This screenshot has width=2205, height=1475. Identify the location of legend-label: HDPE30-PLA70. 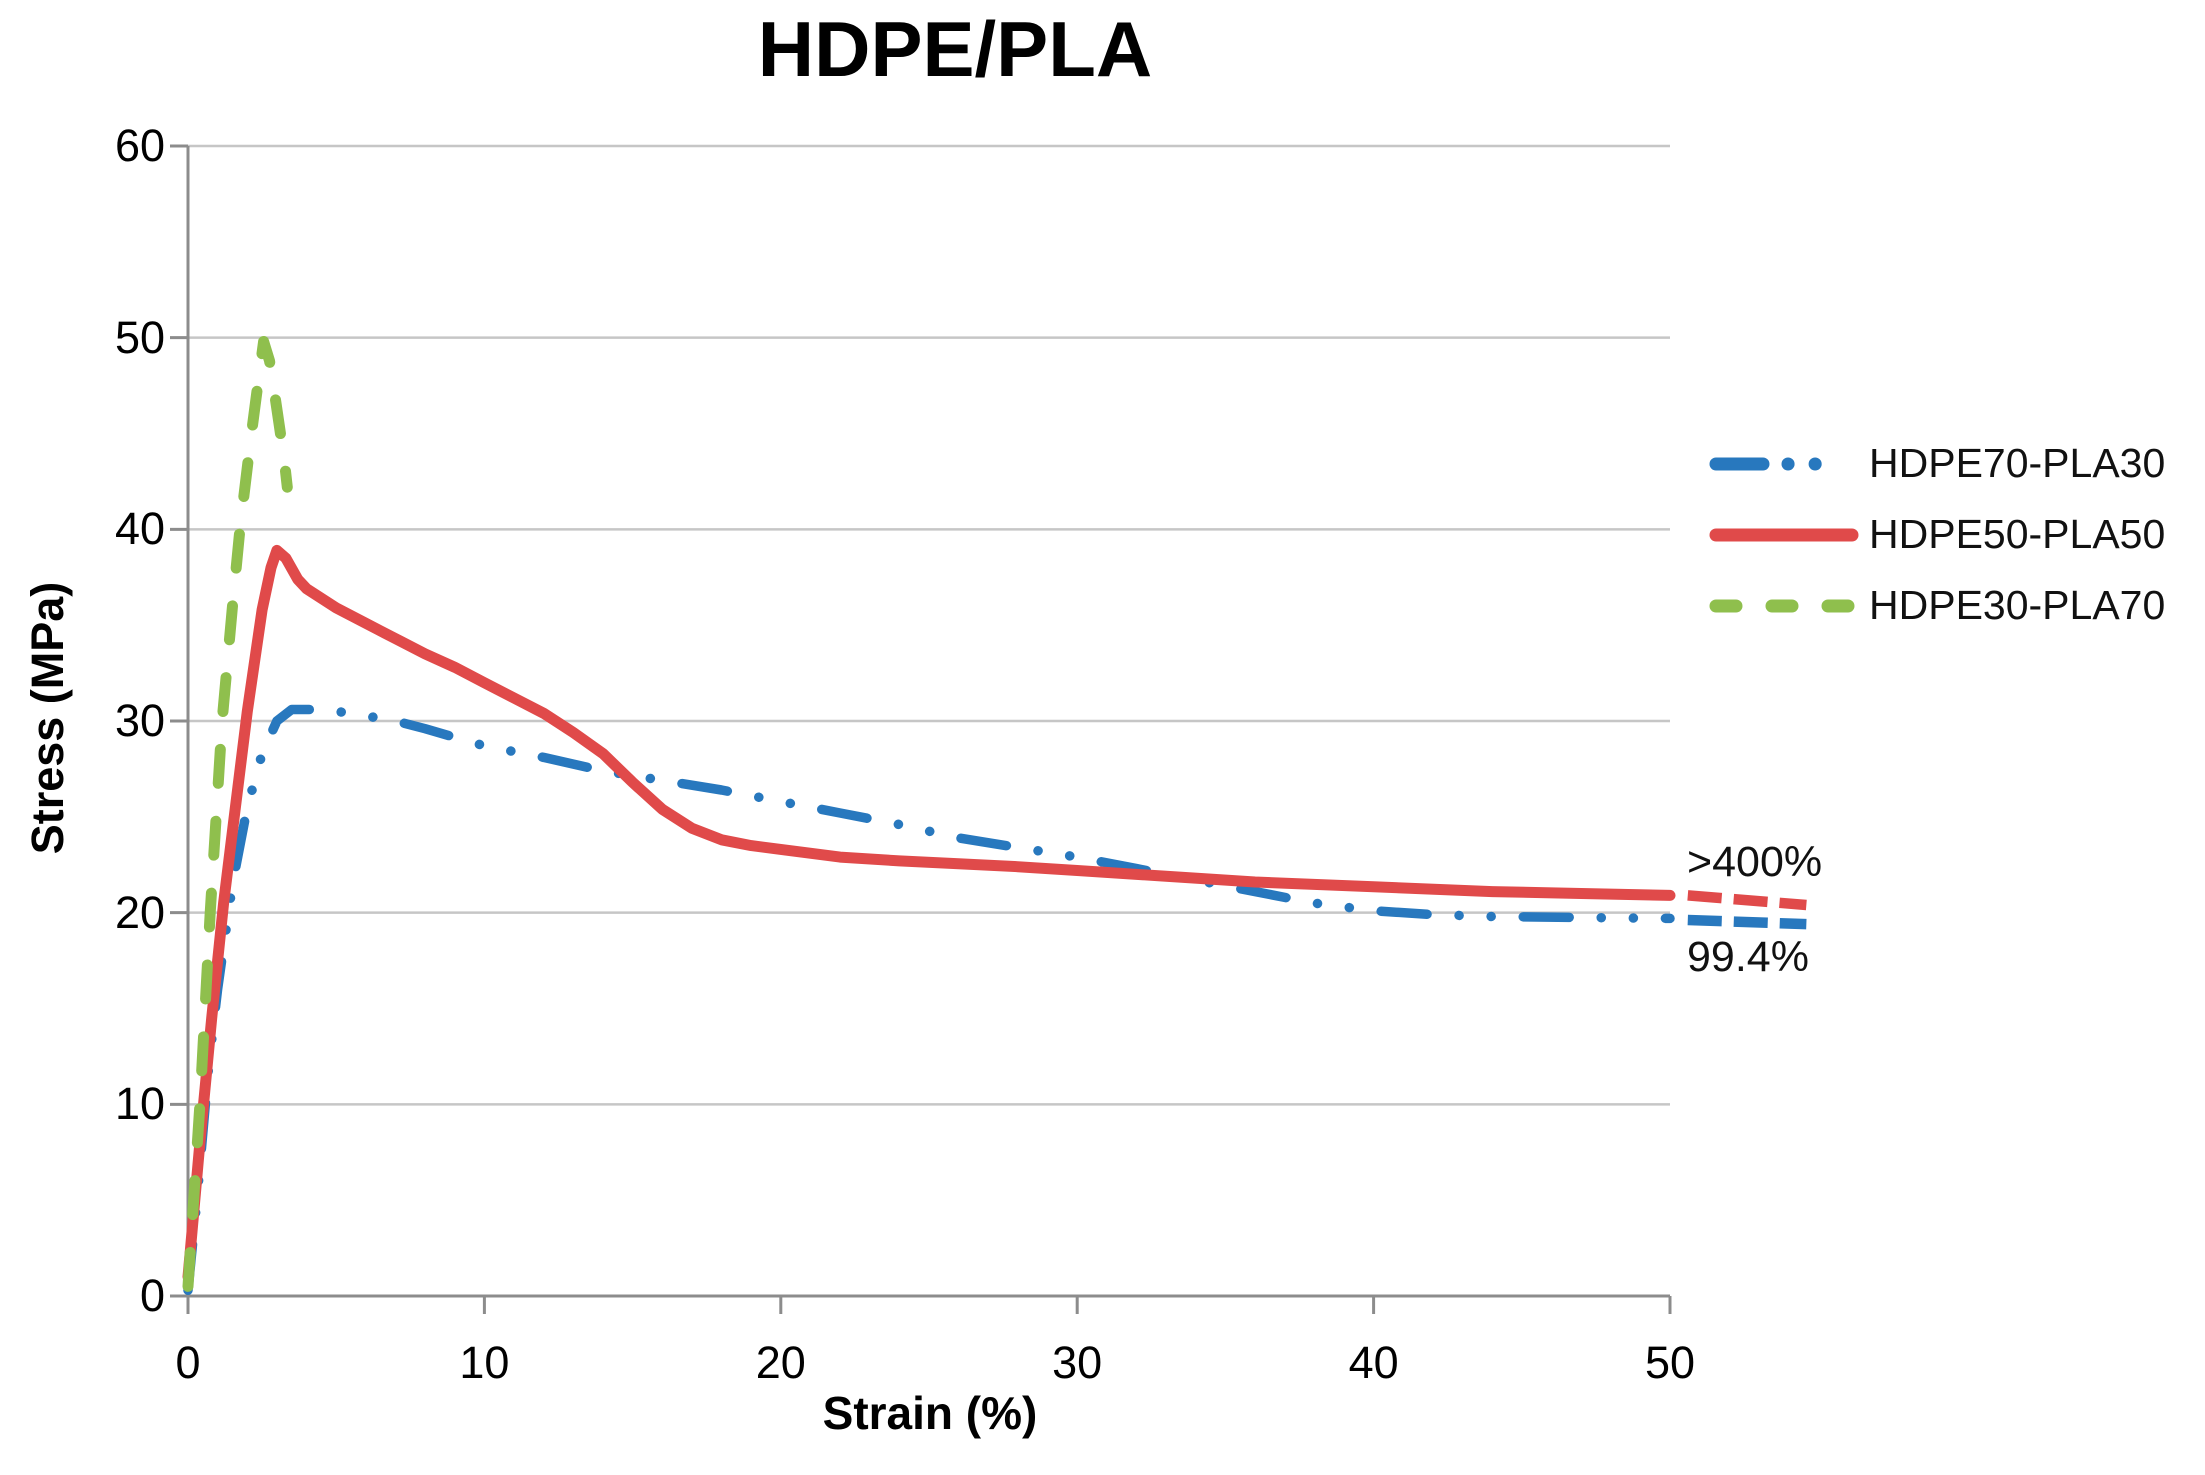
(2017, 605).